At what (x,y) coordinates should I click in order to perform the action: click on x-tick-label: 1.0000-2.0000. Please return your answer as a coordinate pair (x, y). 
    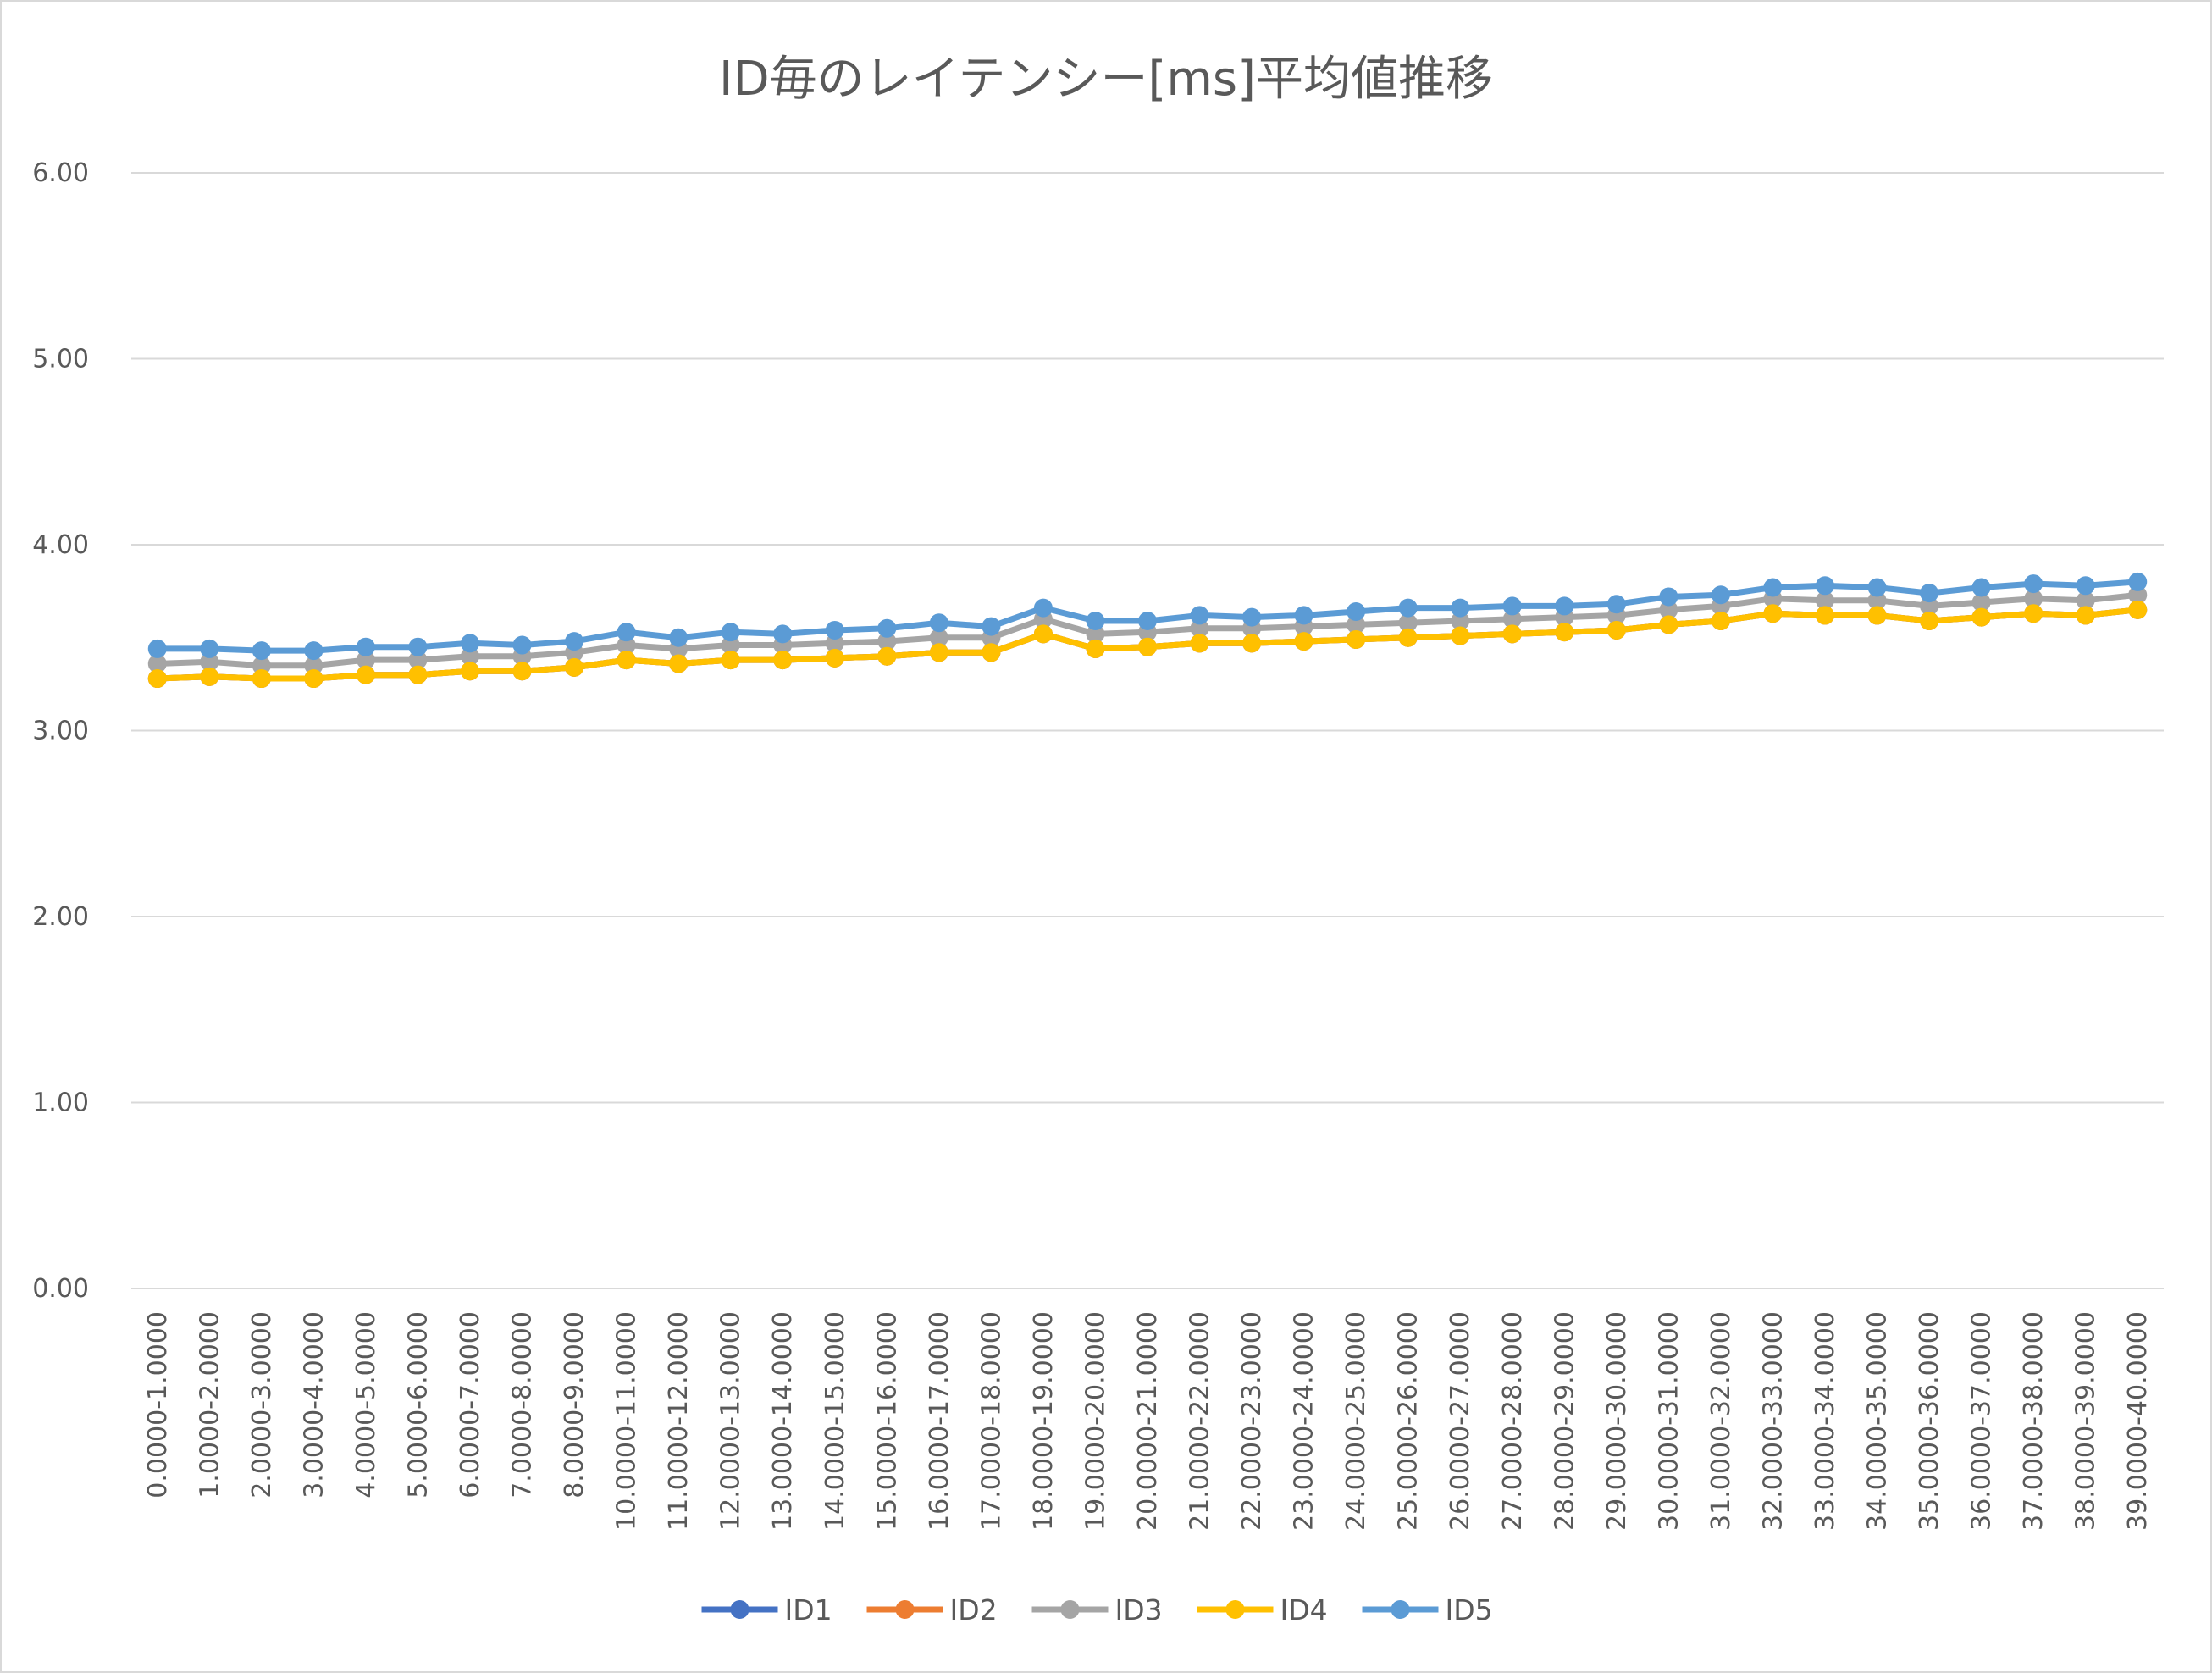
    Looking at the image, I should click on (209, 1405).